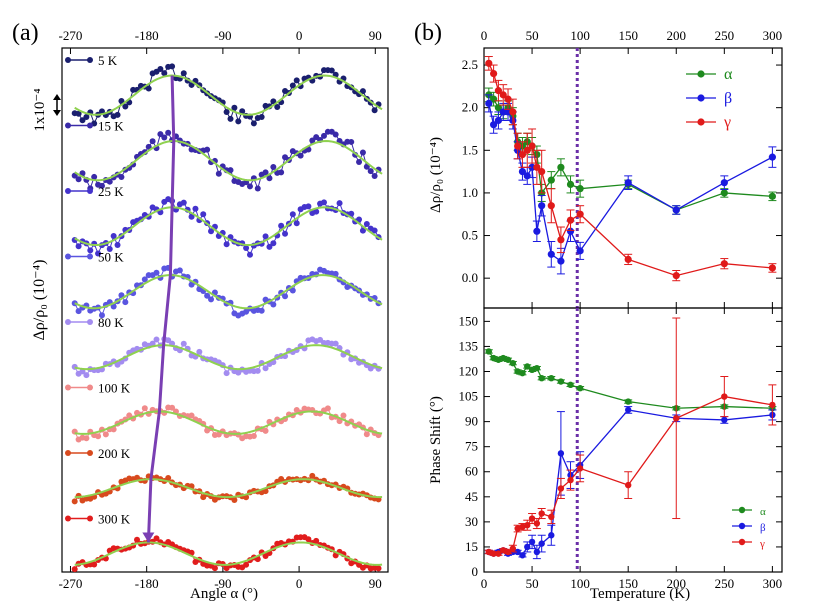  What do you see at coordinates (763, 528) in the screenshot?
I see `legend-label: β` at bounding box center [763, 528].